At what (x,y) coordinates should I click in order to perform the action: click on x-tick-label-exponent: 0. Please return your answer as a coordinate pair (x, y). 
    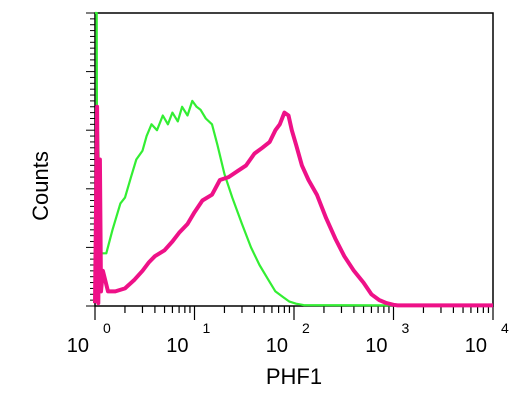
    Looking at the image, I should click on (107, 328).